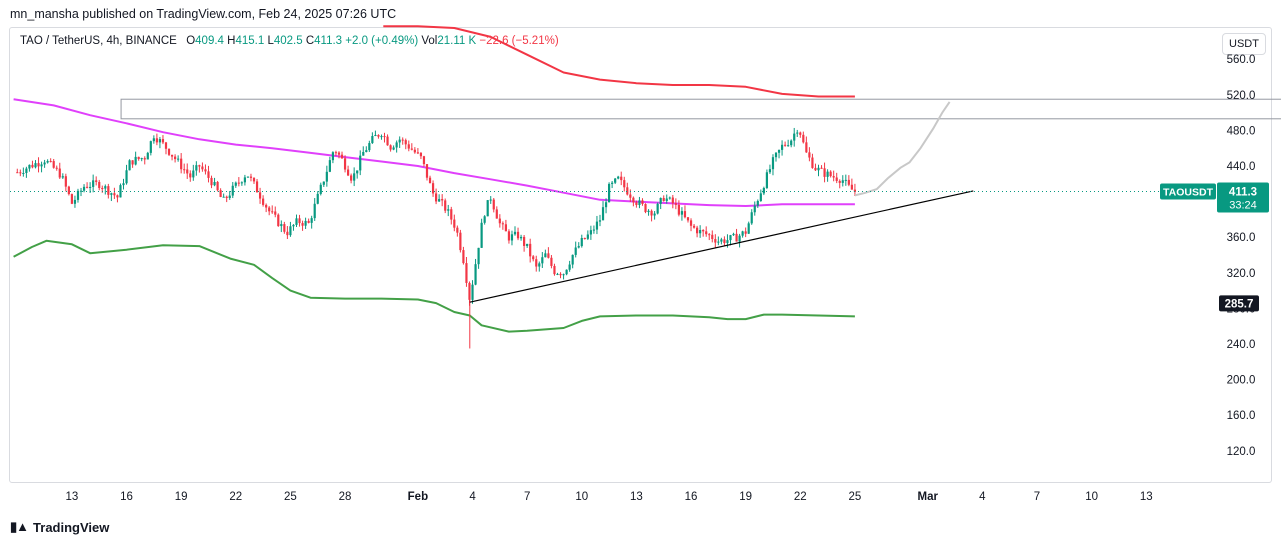  Describe the element at coordinates (527, 497) in the screenshot. I see `x-tick-label: 7` at that location.